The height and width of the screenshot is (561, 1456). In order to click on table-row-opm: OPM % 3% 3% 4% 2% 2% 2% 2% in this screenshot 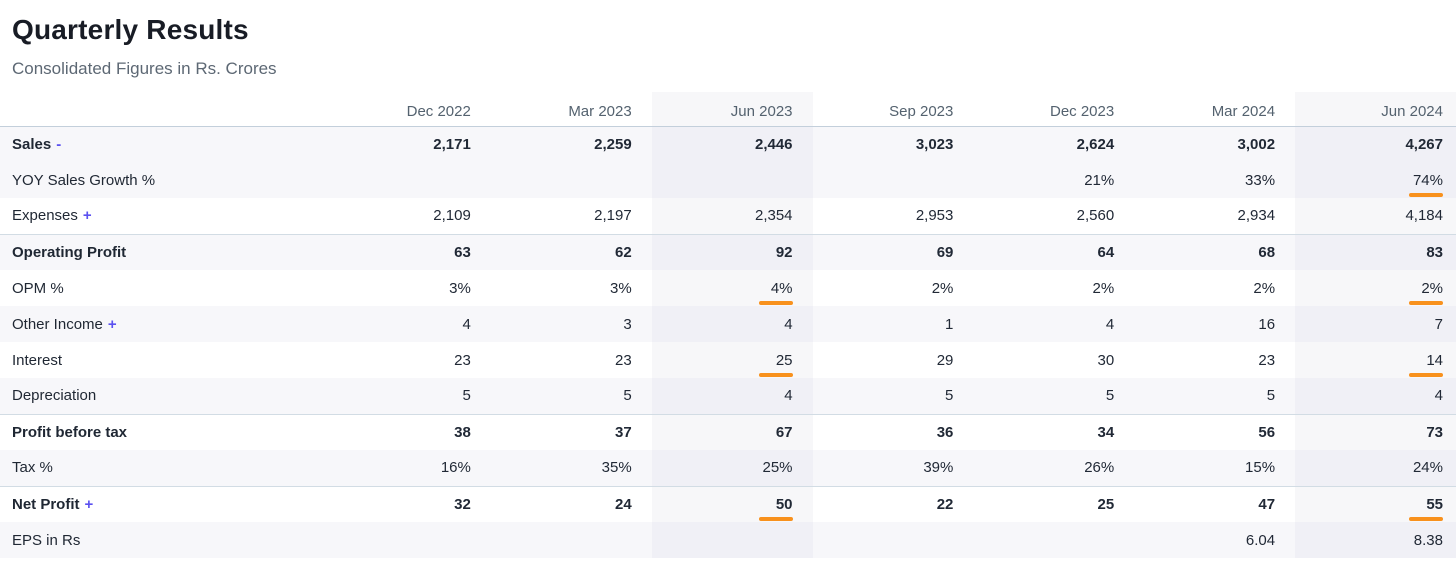, I will do `click(728, 288)`.